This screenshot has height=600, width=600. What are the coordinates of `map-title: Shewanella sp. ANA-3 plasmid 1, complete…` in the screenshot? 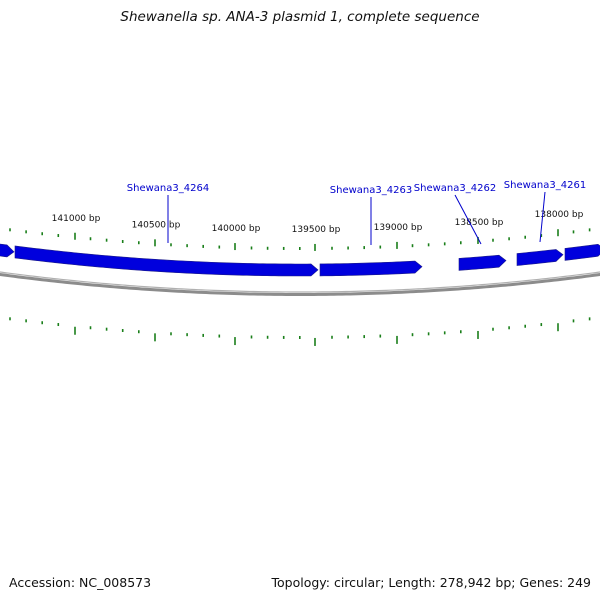 It's located at (300, 17).